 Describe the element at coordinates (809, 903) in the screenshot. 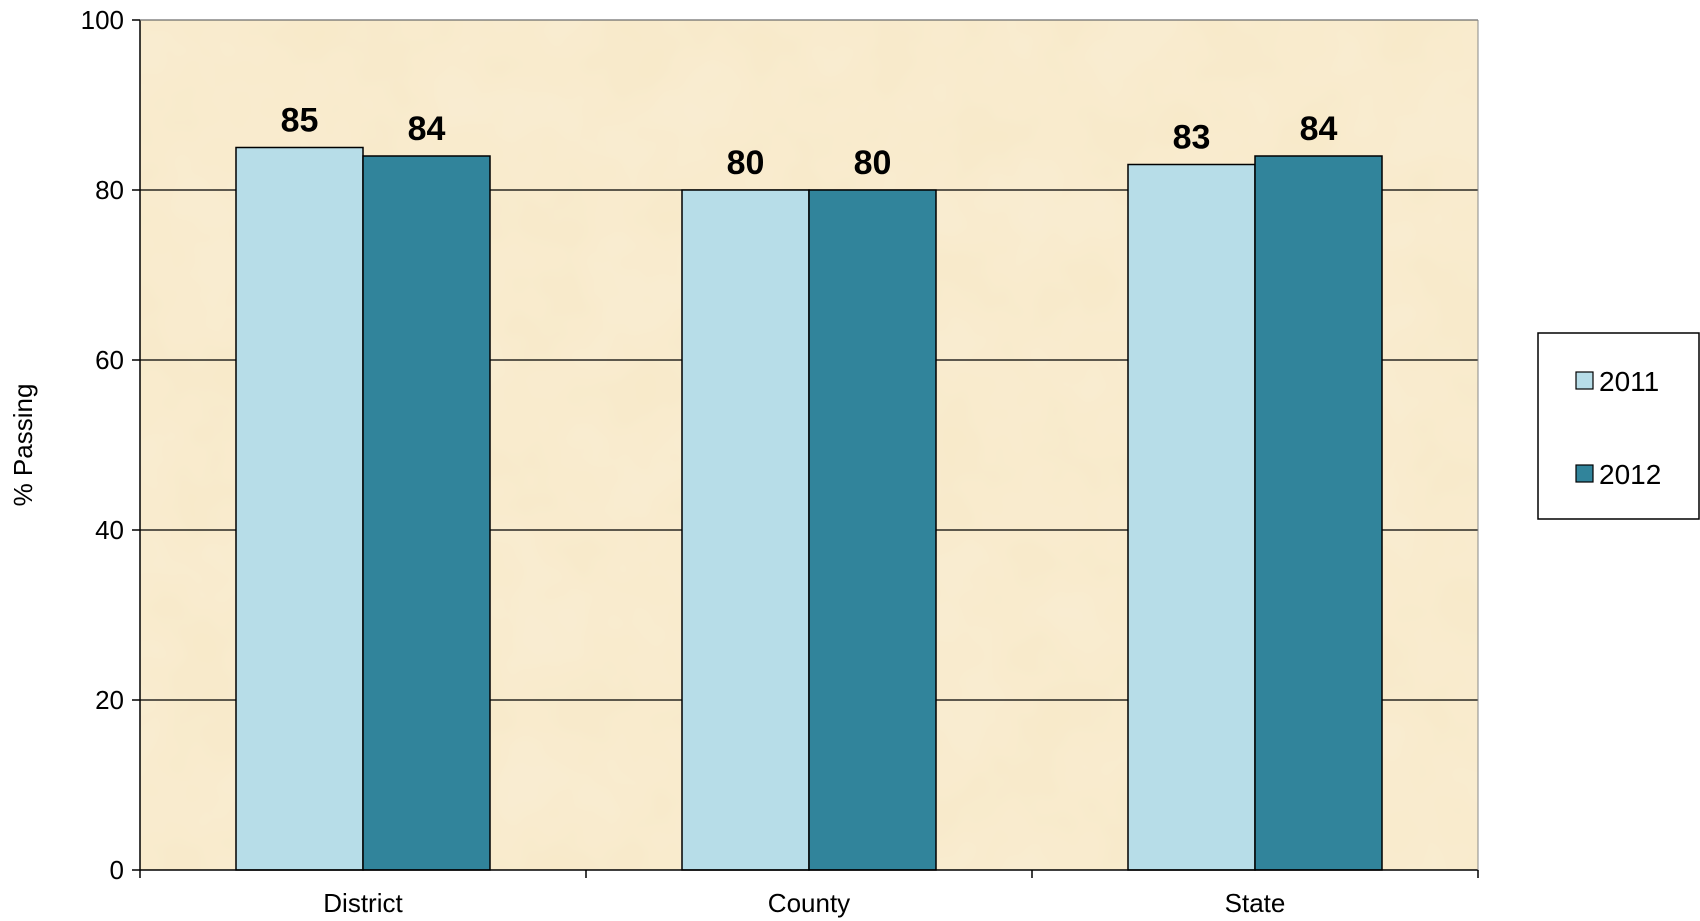

I see `x-tick-label: County` at that location.